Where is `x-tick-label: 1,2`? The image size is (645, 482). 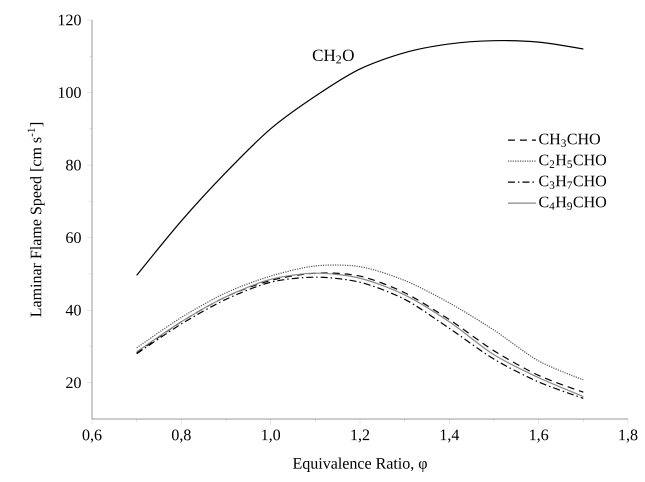
x-tick-label: 1,2 is located at coordinates (360, 436).